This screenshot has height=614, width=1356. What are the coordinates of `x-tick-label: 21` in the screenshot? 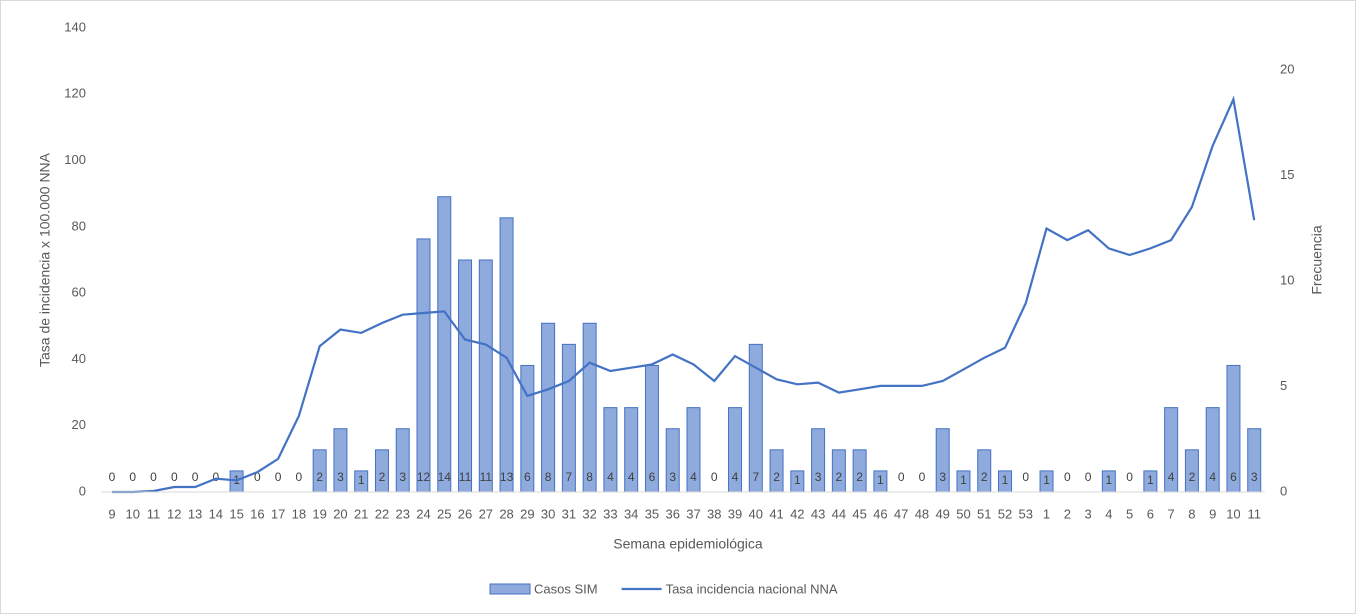 It's located at (361, 513).